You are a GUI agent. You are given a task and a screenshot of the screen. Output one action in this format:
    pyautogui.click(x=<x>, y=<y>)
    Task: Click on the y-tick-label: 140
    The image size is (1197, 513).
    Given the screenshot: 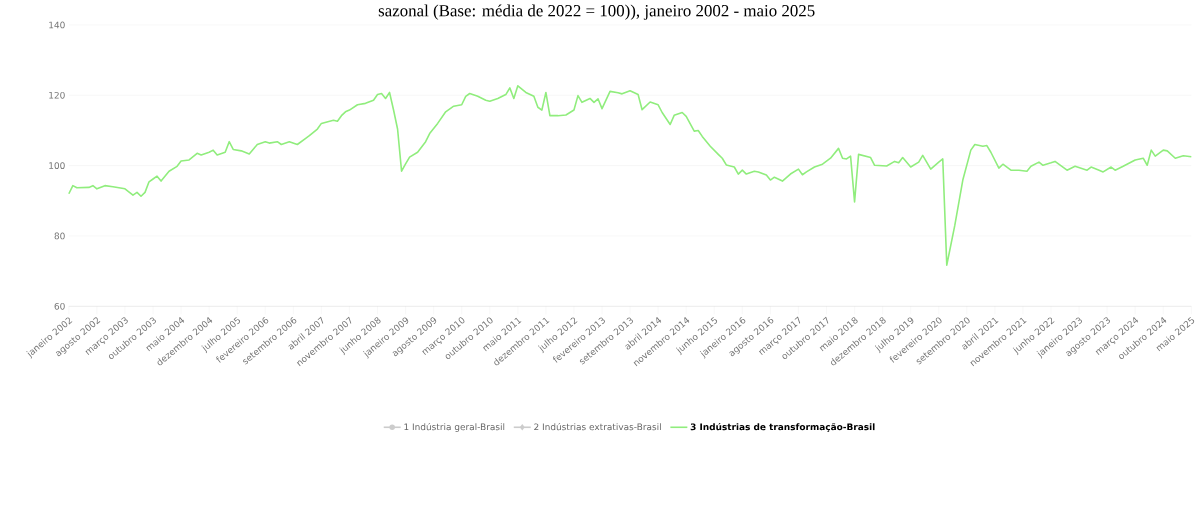 What is the action you would take?
    pyautogui.click(x=57, y=25)
    